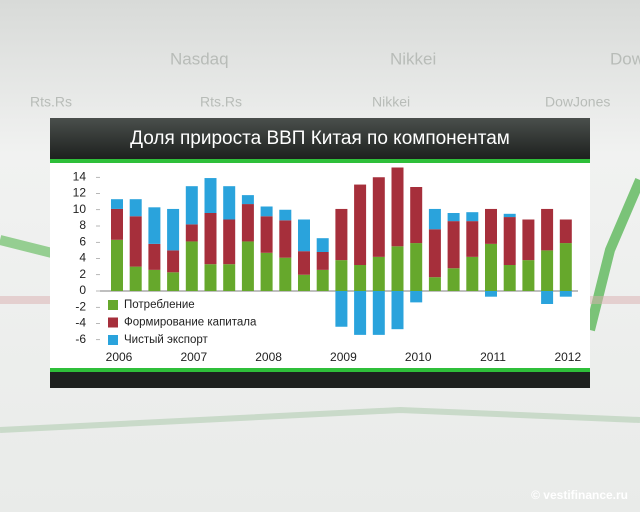 The width and height of the screenshot is (640, 512). What do you see at coordinates (268, 357) in the screenshot?
I see `x-tick-label: 2008` at bounding box center [268, 357].